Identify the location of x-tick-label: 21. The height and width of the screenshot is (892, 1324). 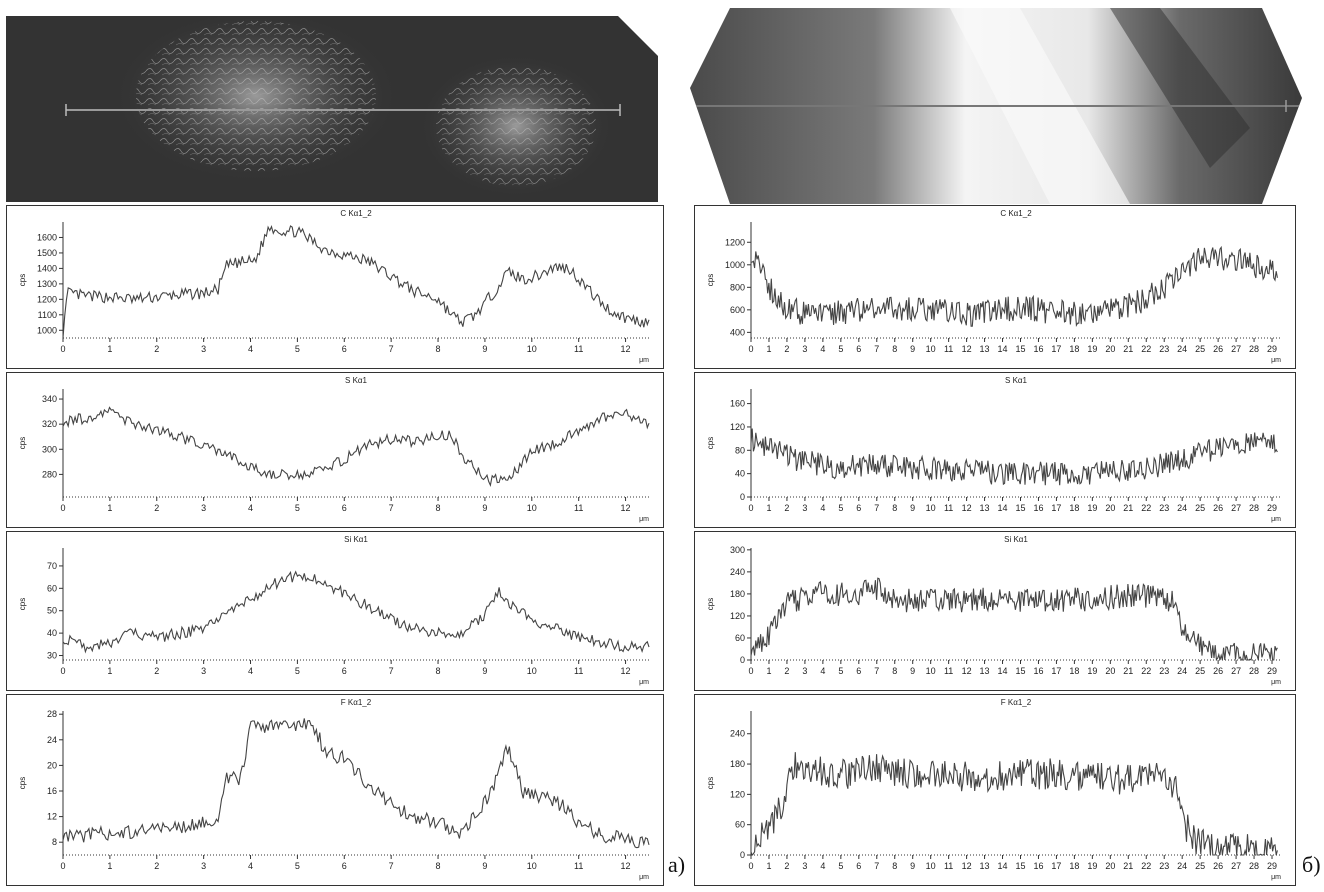
(1128, 508).